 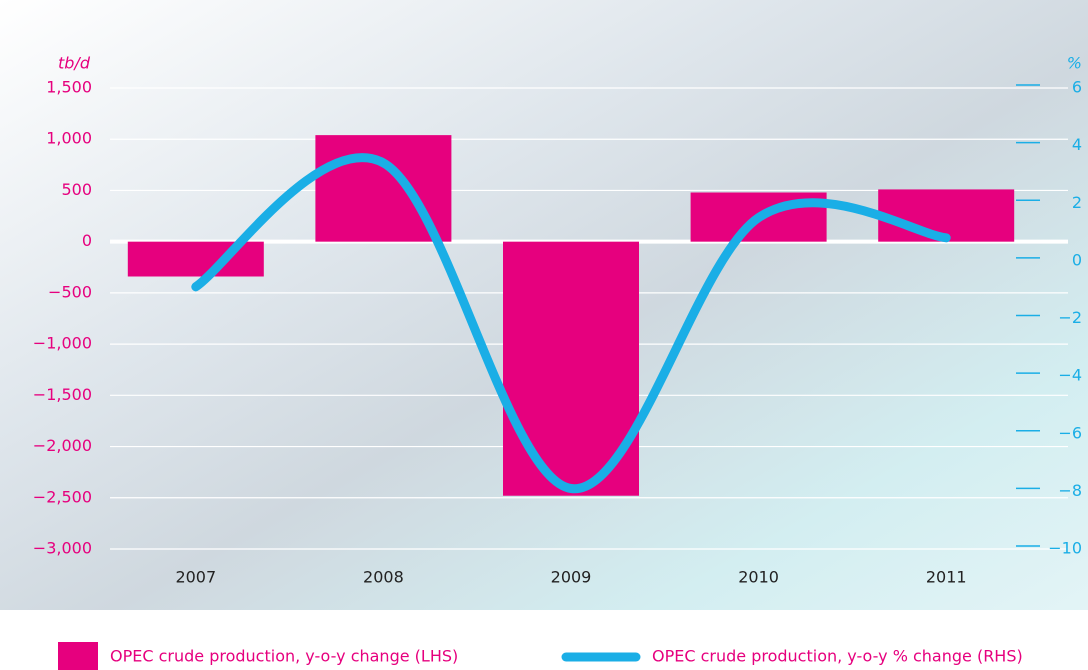 What do you see at coordinates (74, 63) in the screenshot?
I see `y-axis-label: tb/d` at bounding box center [74, 63].